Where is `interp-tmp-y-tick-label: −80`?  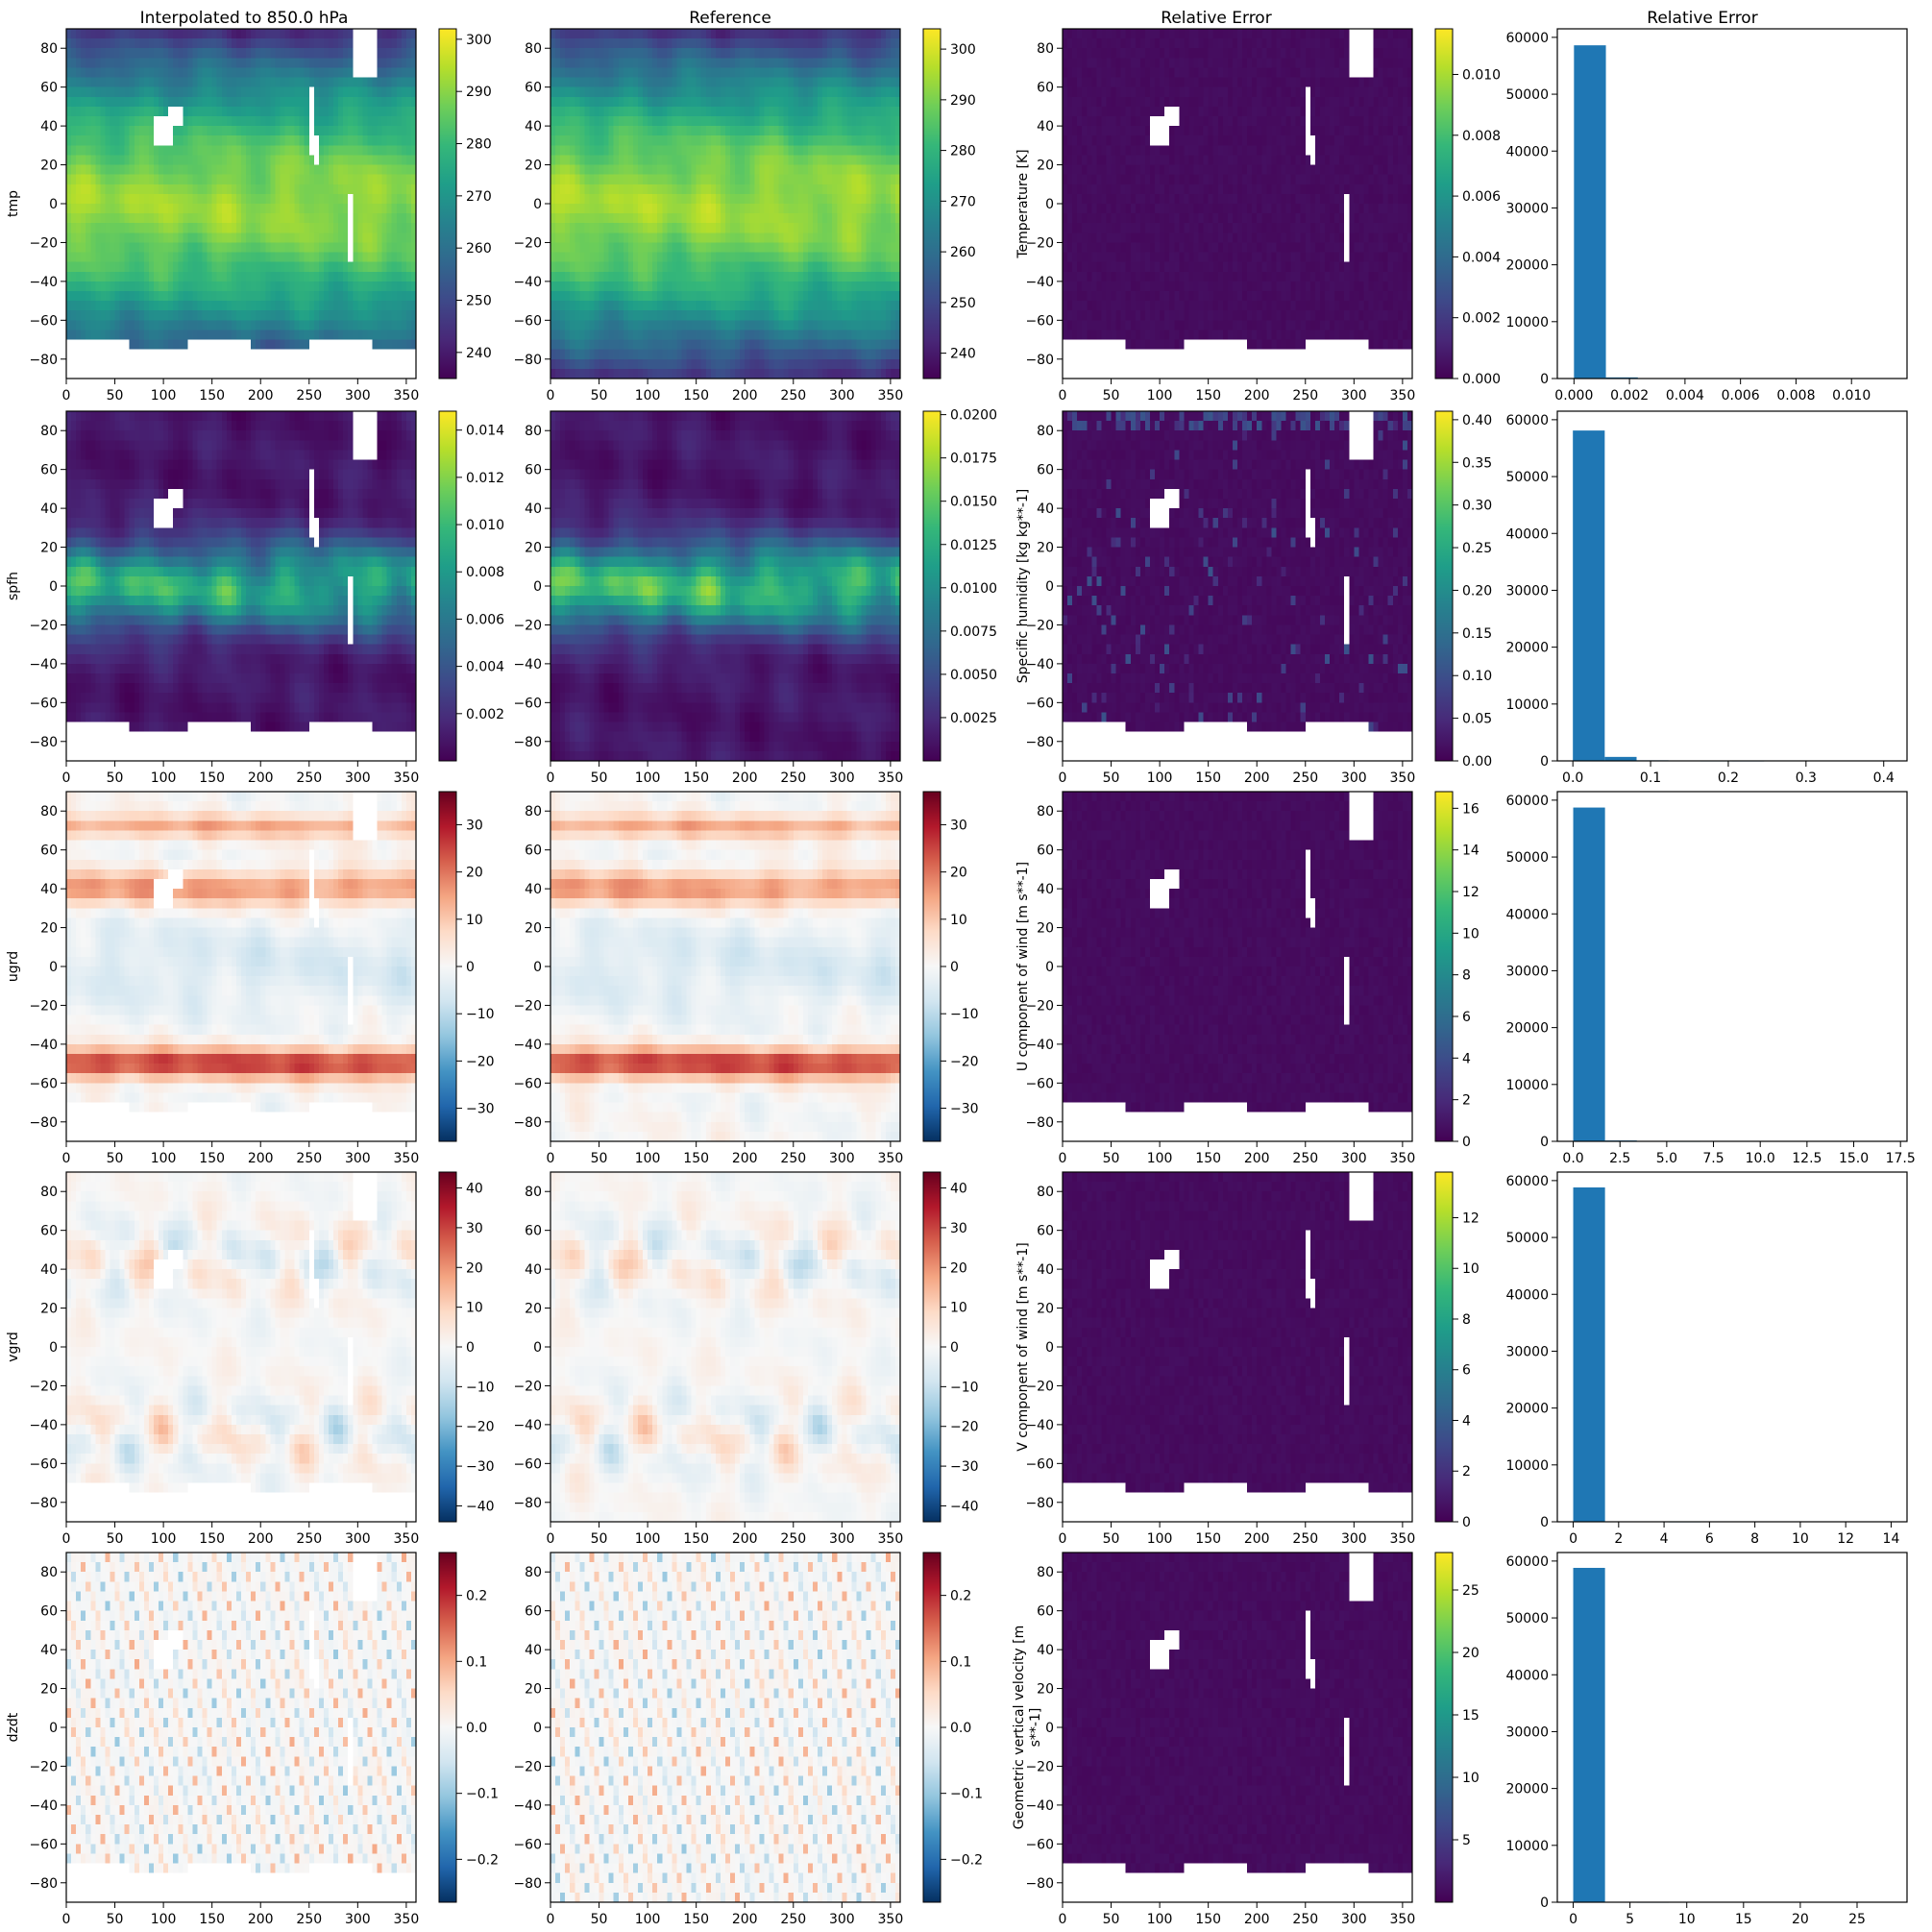
interp-tmp-y-tick-label: −80 is located at coordinates (43, 361).